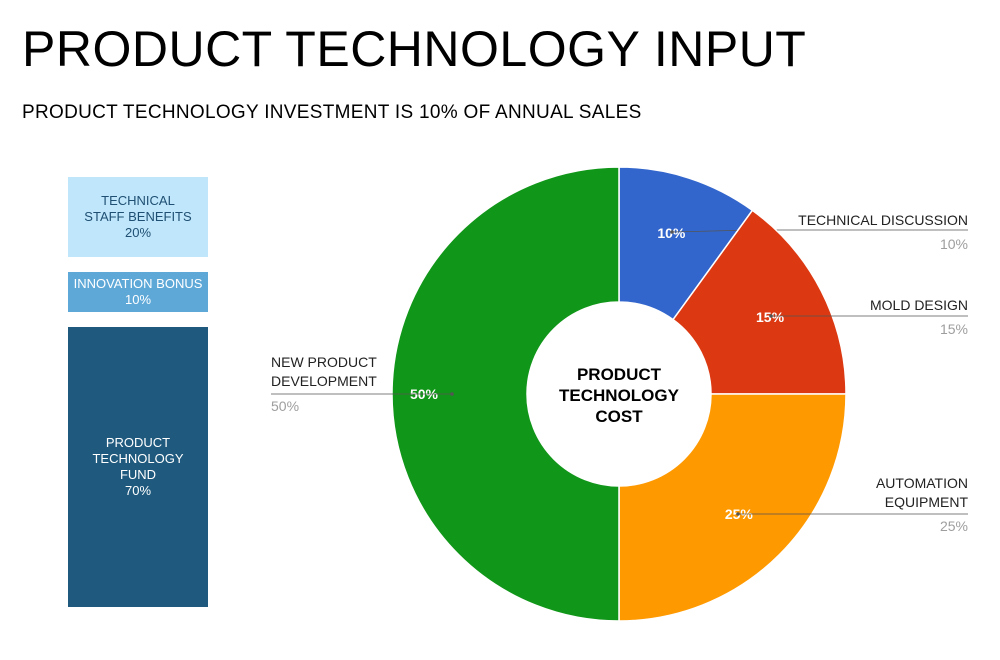  I want to click on stack-box-label: INNOVATION BONUS, so click(138, 283).